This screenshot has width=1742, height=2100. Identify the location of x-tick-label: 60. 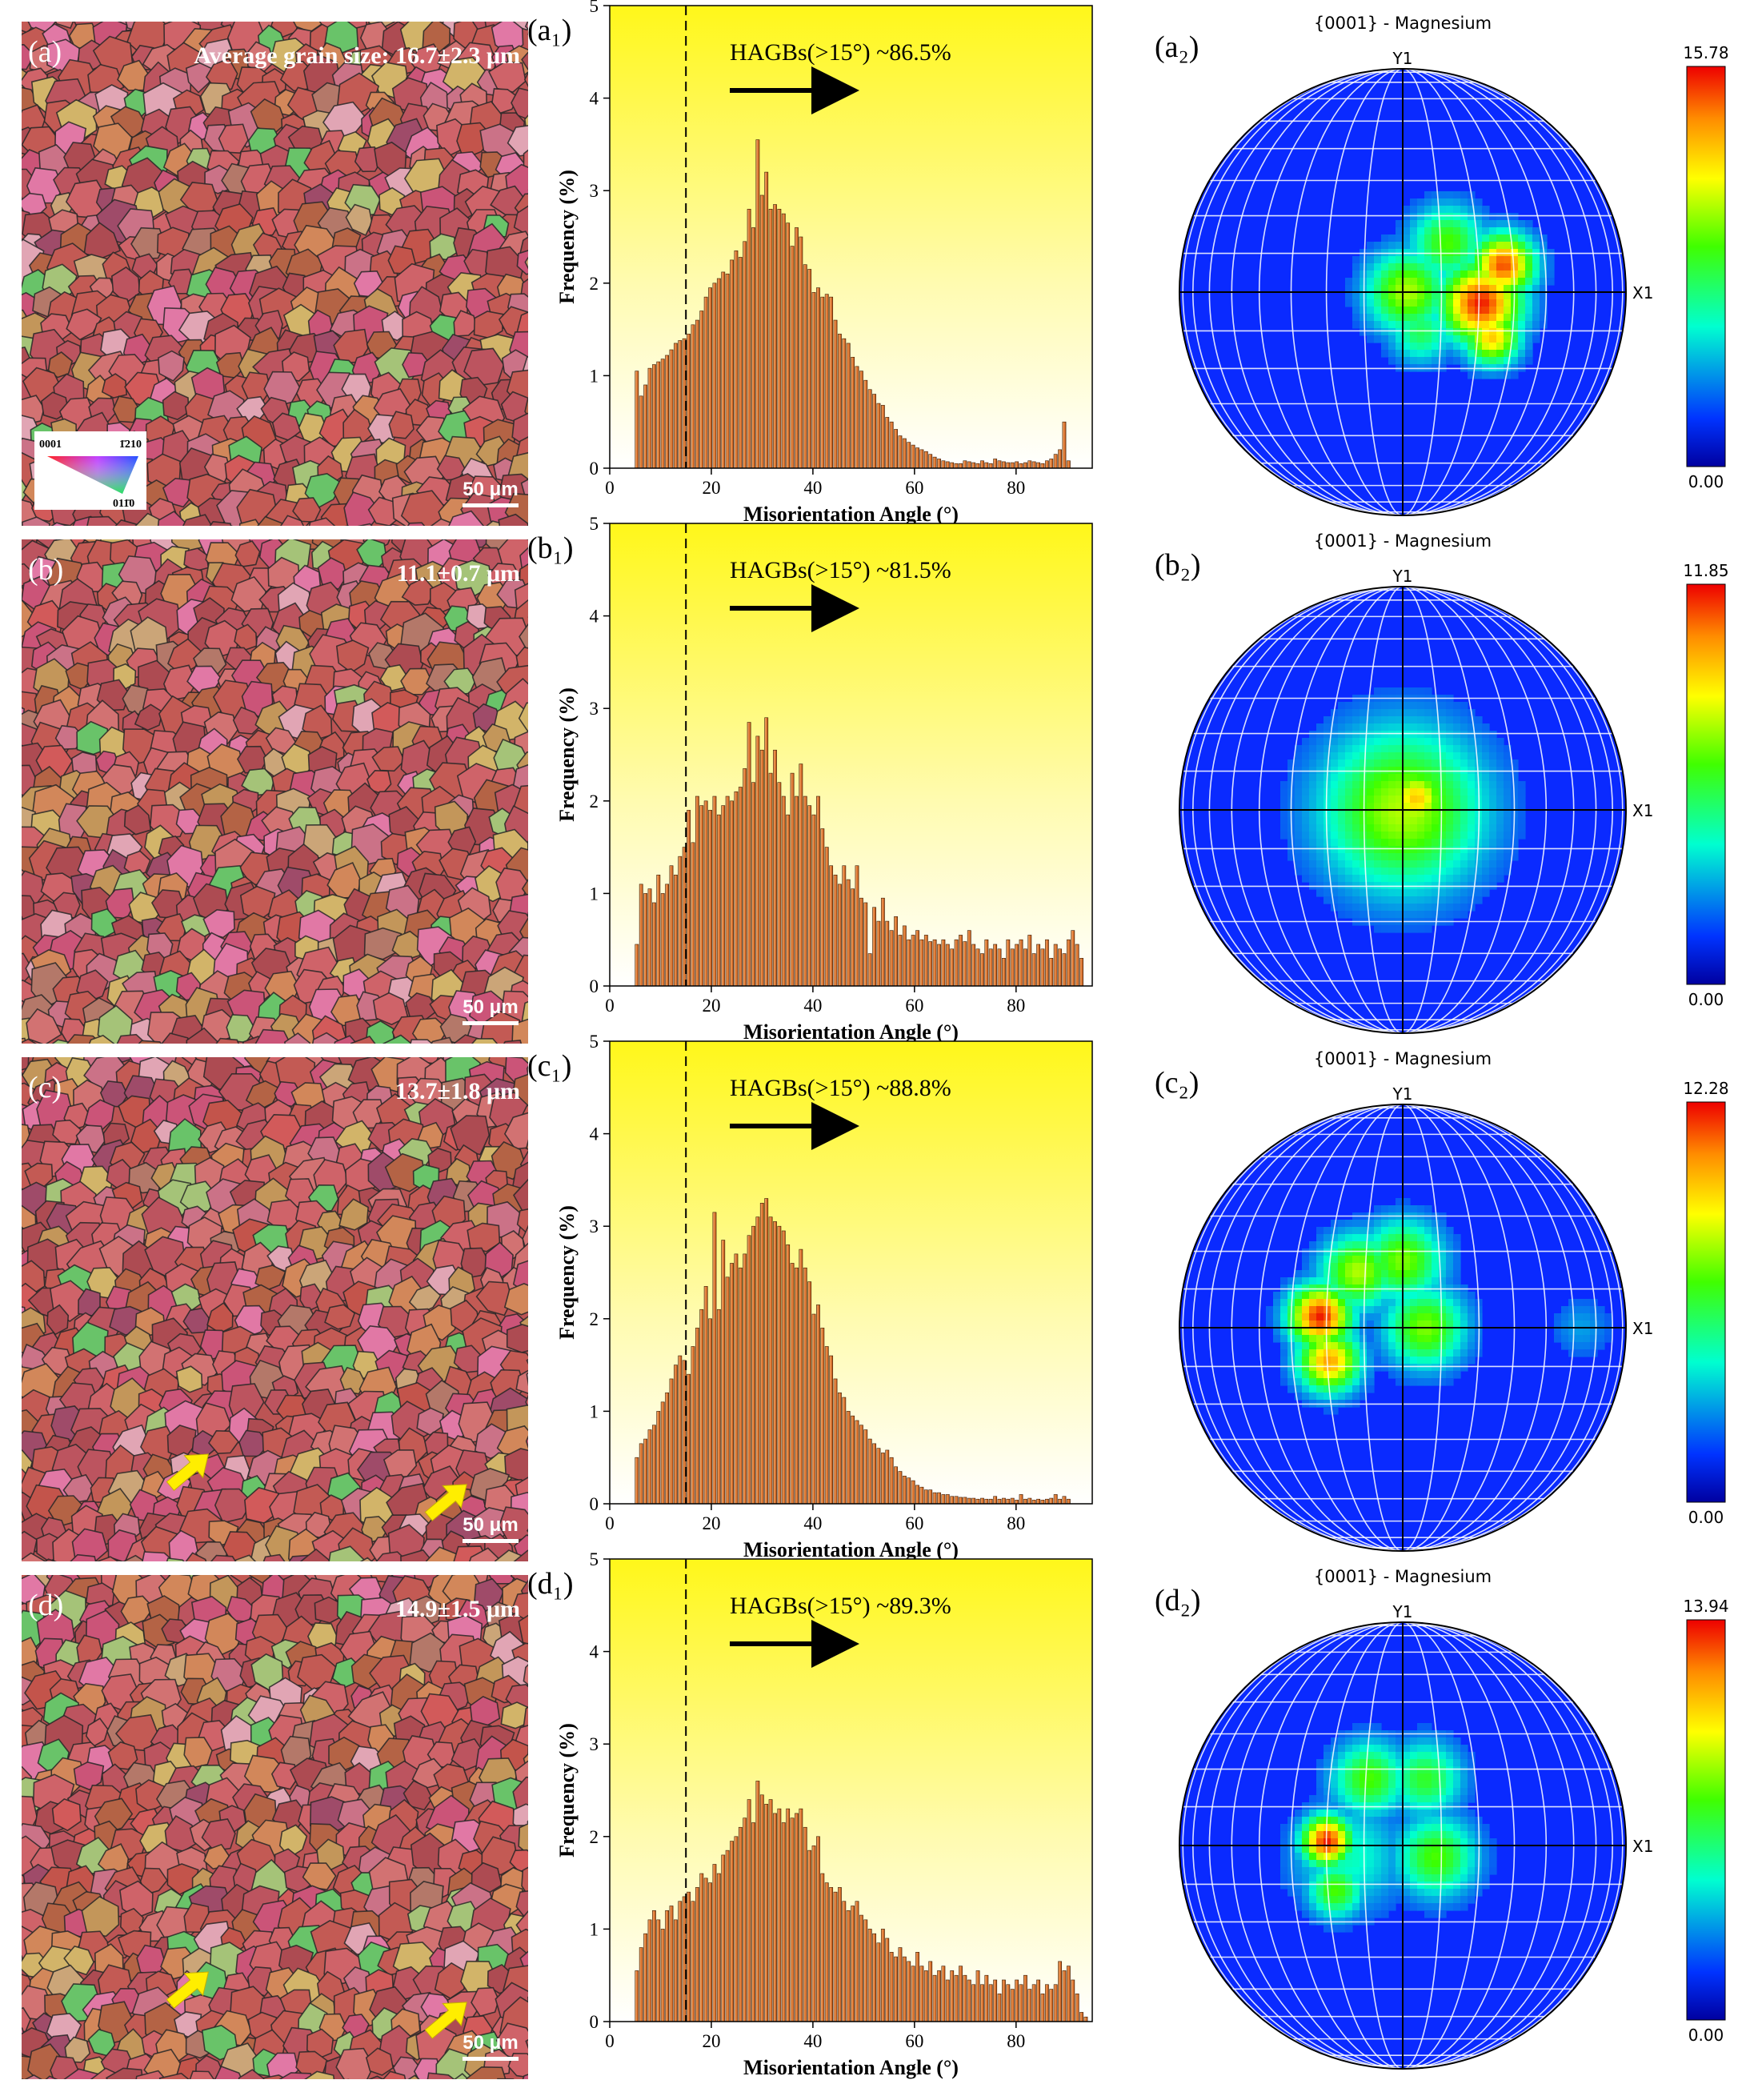
(914, 488).